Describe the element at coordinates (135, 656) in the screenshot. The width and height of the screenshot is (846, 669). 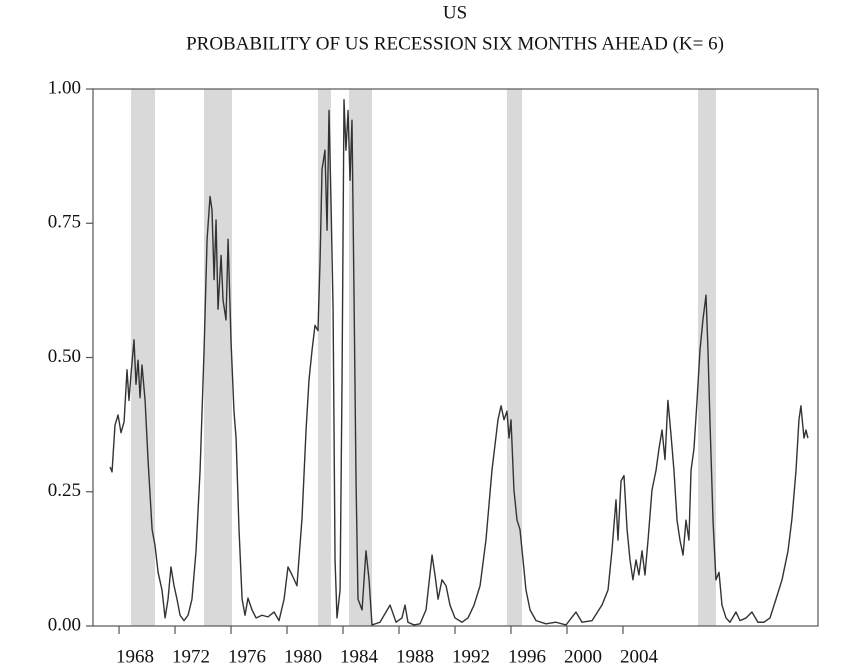
I see `x-tick-label: 1968` at that location.